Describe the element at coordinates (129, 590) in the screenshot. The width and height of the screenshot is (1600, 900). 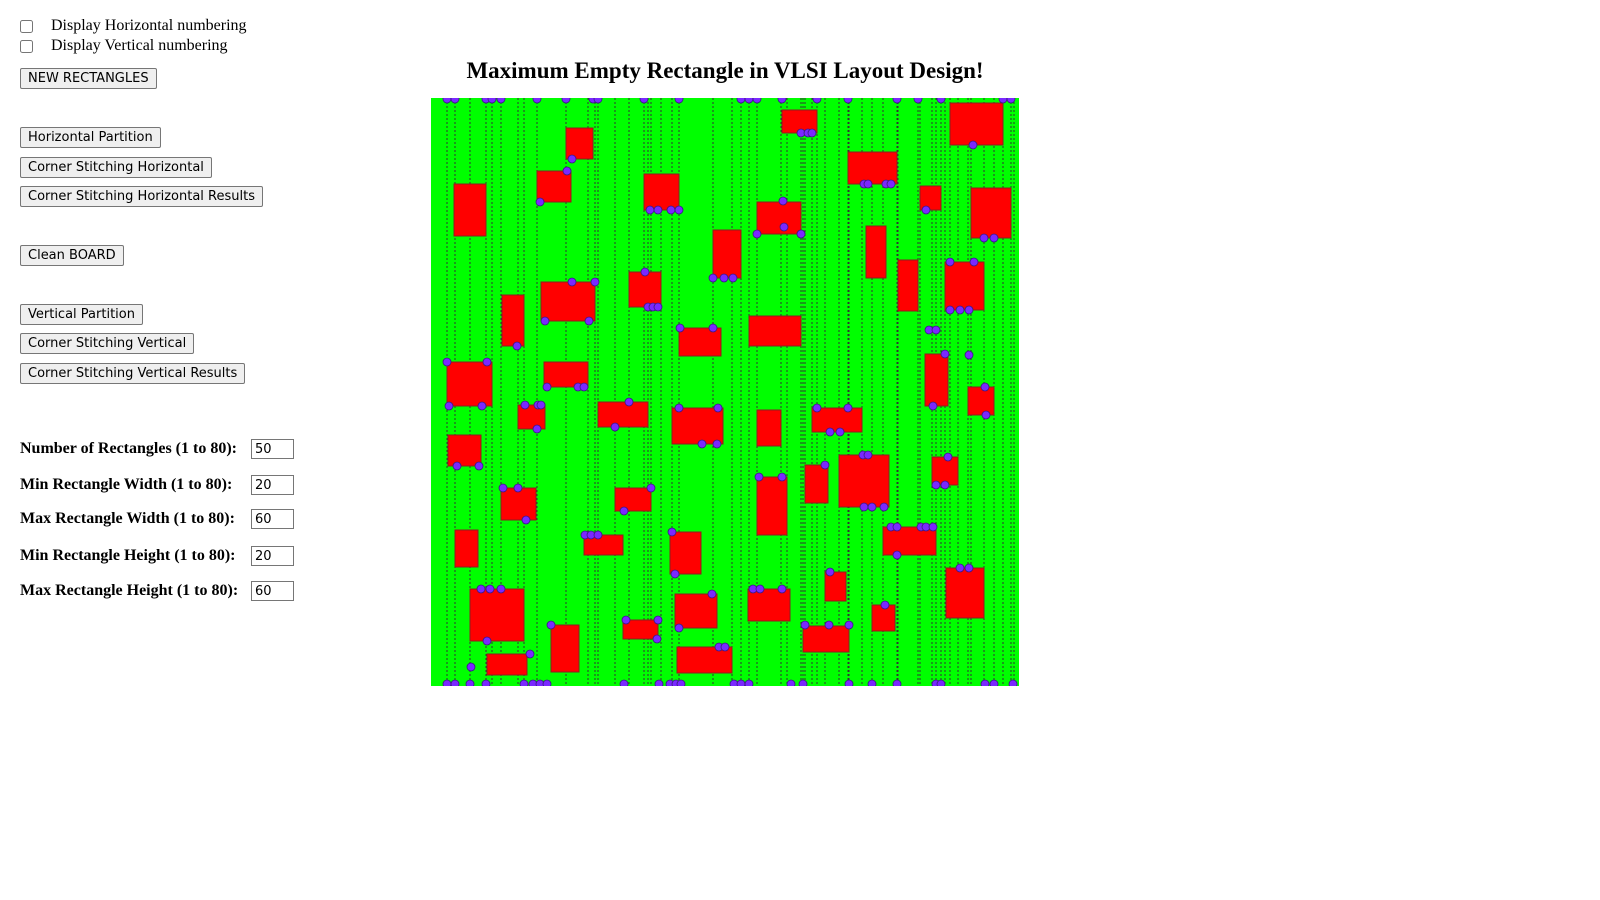
I see `max-height-label: Max Rectangle Height (1 to 80):` at that location.